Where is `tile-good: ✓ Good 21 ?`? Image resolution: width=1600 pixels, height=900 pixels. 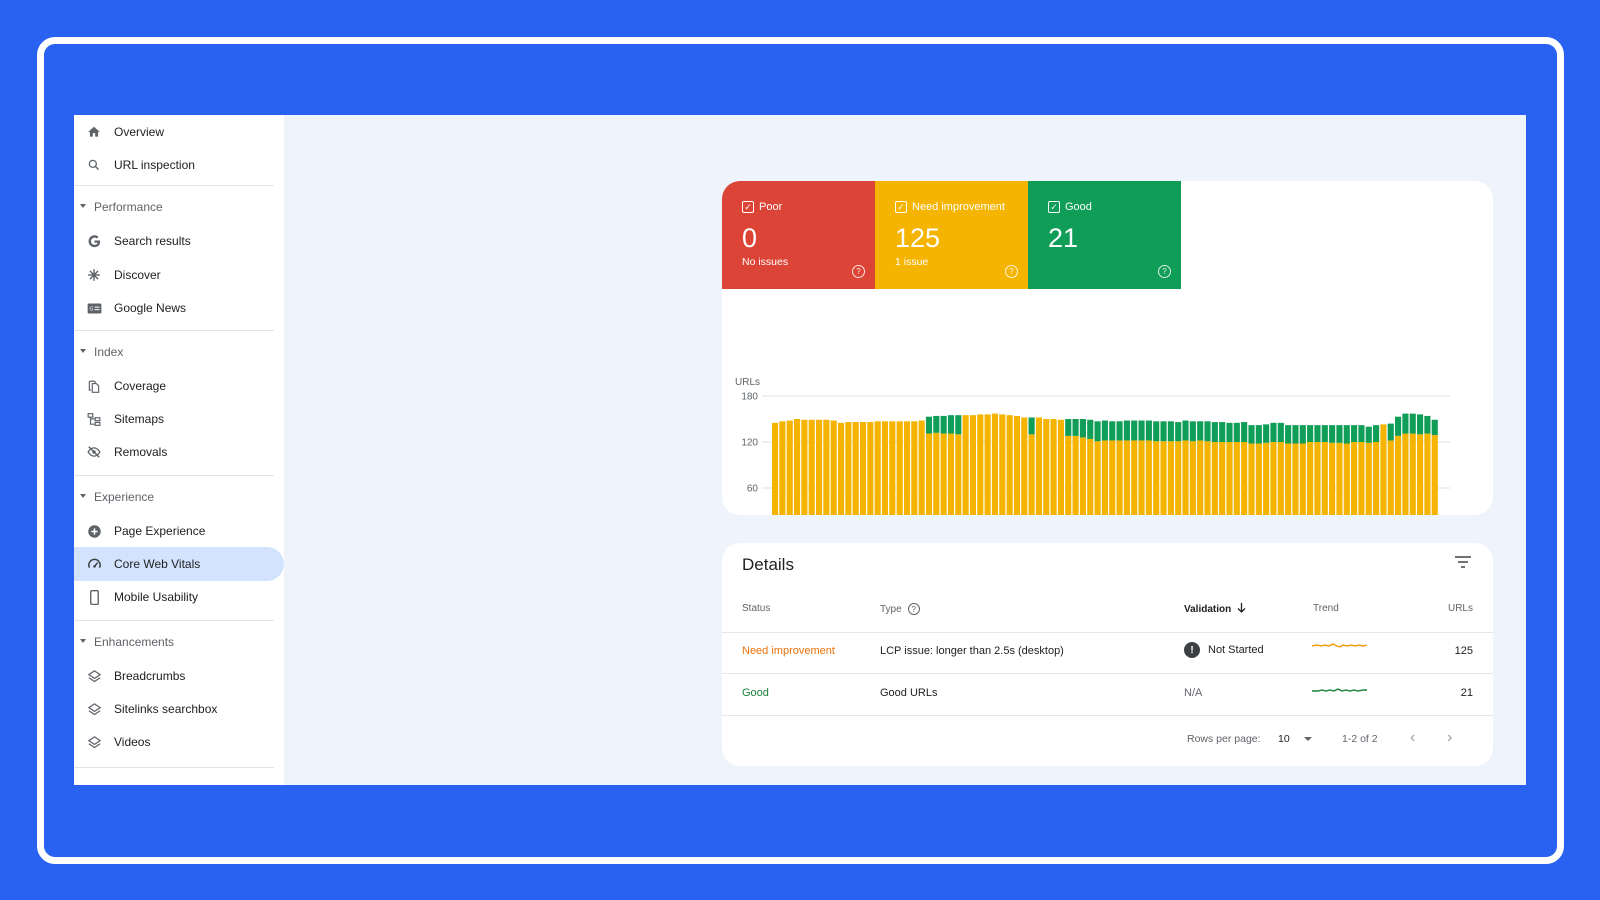
tile-good: ✓ Good 21 ? is located at coordinates (1104, 235).